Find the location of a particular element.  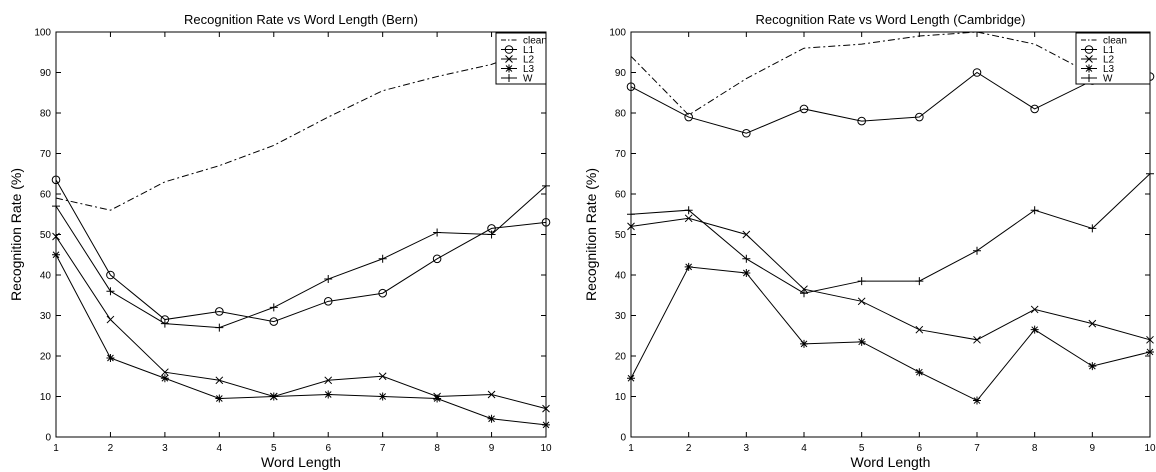

x-tick-label: 8 is located at coordinates (437, 448).